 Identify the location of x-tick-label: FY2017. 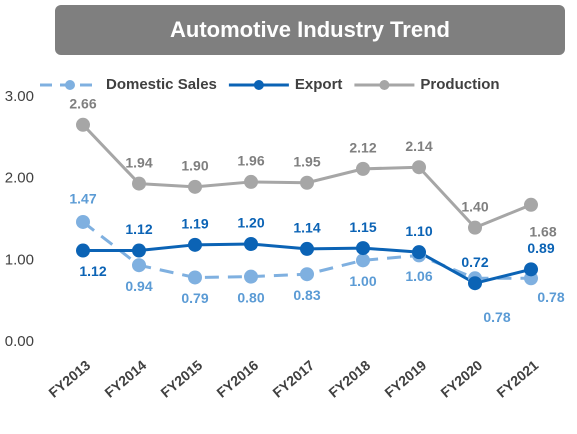
(293, 379).